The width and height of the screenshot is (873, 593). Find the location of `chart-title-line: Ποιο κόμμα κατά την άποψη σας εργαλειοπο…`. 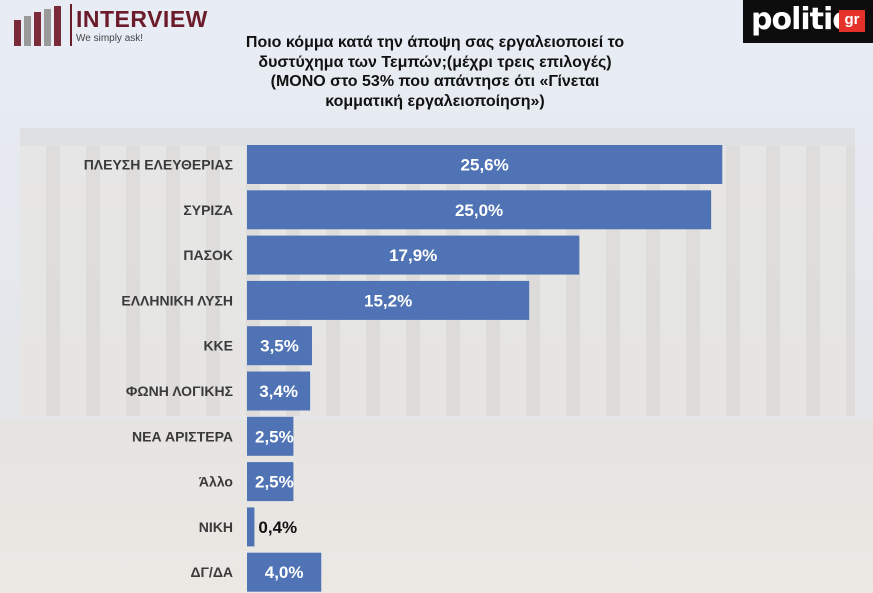

chart-title-line: Ποιο κόμμα κατά την άποψη σας εργαλειοπο… is located at coordinates (435, 42).